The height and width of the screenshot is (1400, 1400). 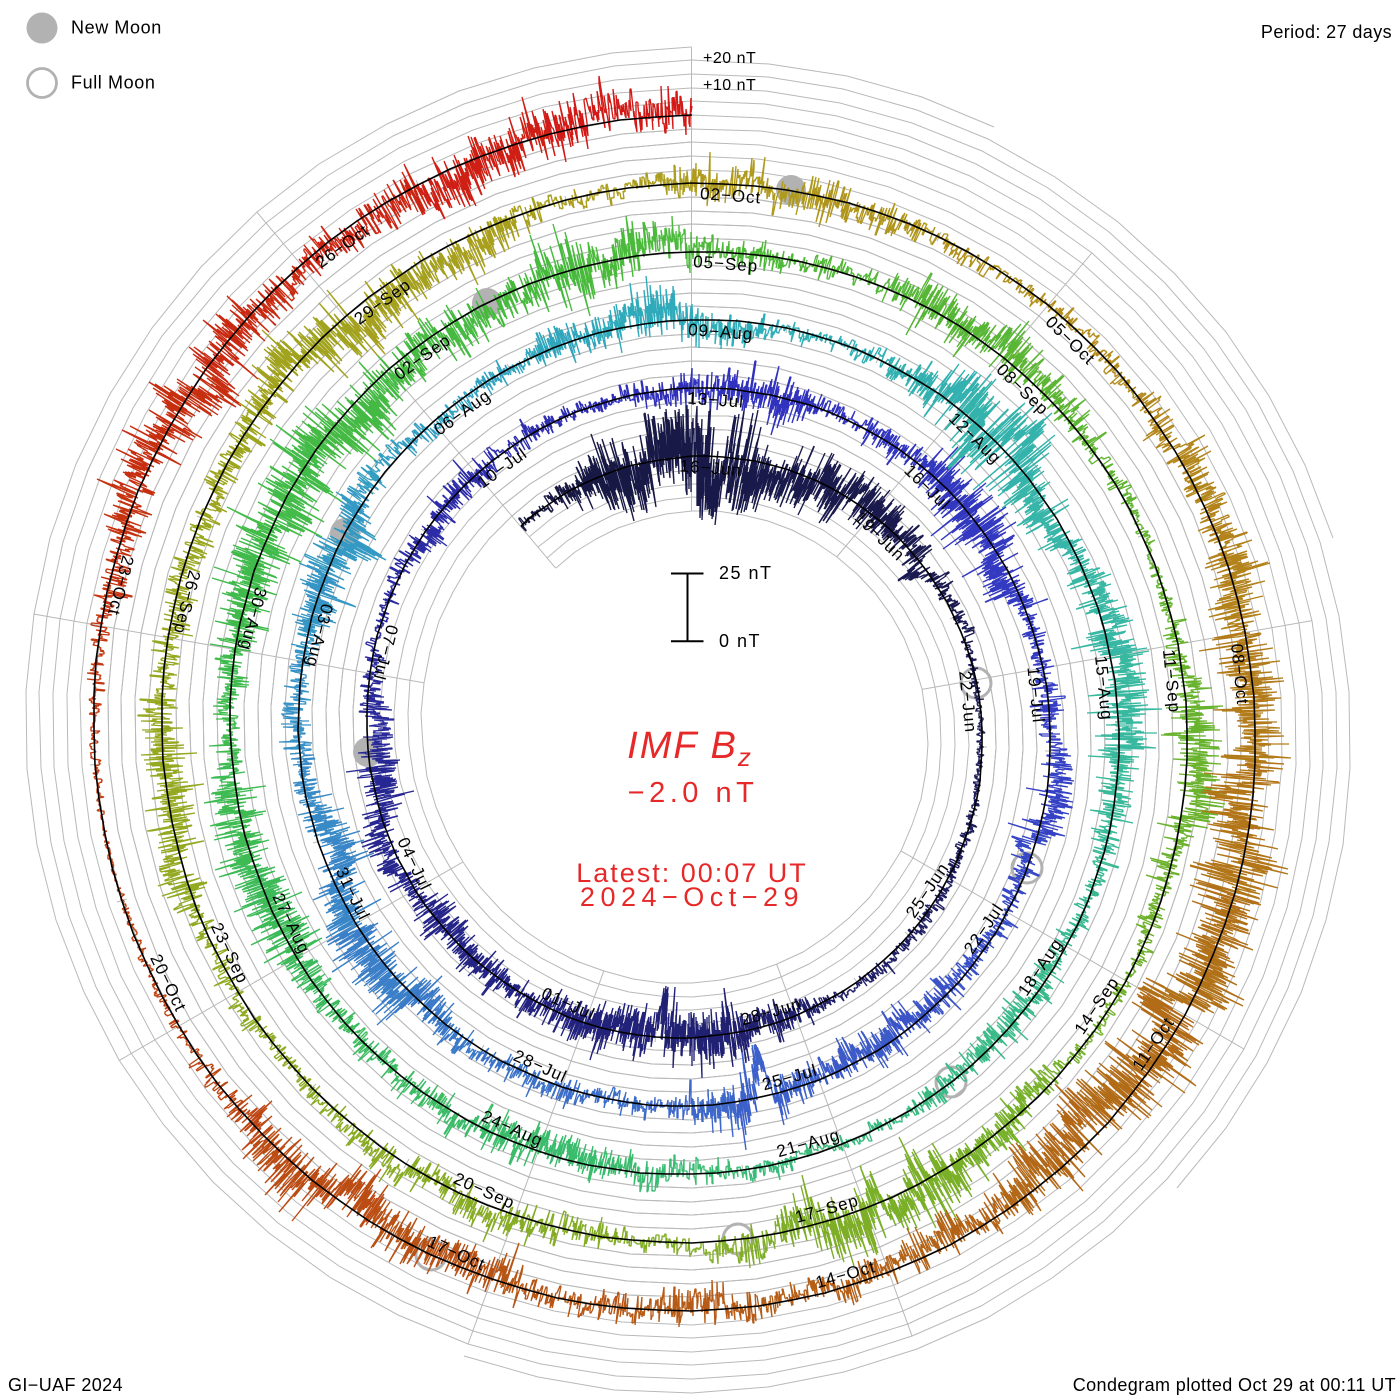 What do you see at coordinates (1234, 1385) in the screenshot?
I see `svg-text:Condegram plotted Oct 29 at 00: Condegram plotted Oct 29 at 00:11 UT` at bounding box center [1234, 1385].